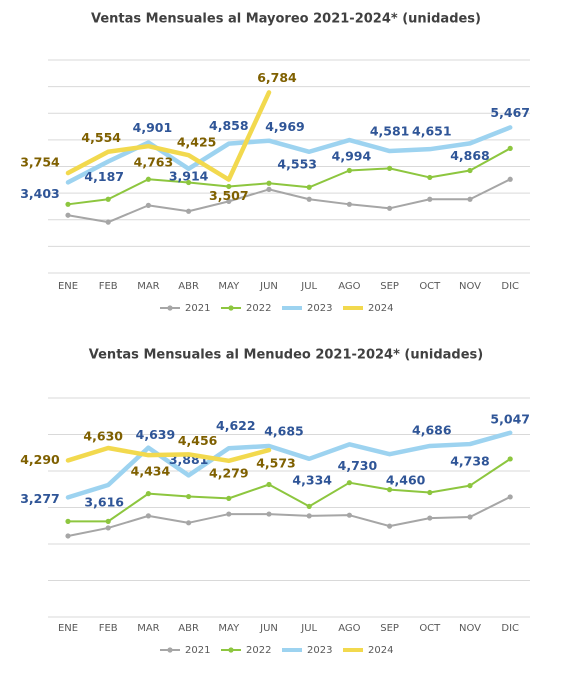 This screenshot has width=572, height=683. What do you see at coordinates (104, 502) in the screenshot?
I see `data-label: 3,616` at bounding box center [104, 502].